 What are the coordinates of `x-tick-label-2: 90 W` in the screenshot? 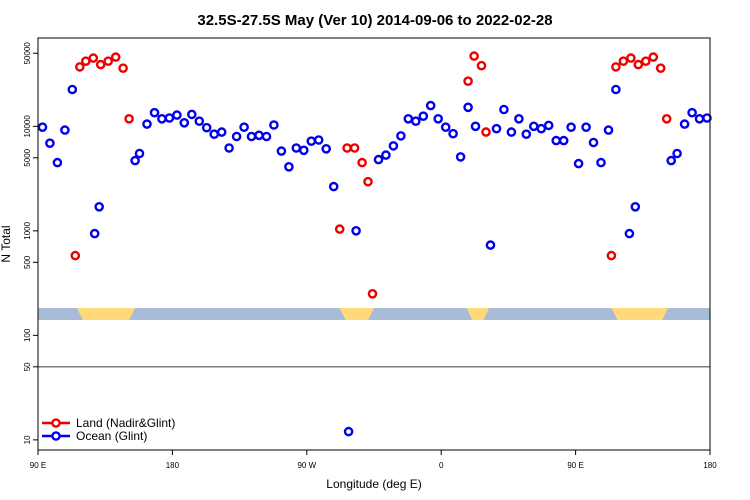 It's located at (306, 465).